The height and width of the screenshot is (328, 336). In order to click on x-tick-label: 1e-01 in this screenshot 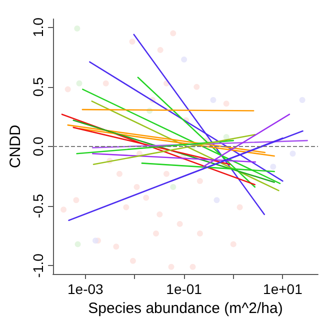, I will do `click(184, 289)`.